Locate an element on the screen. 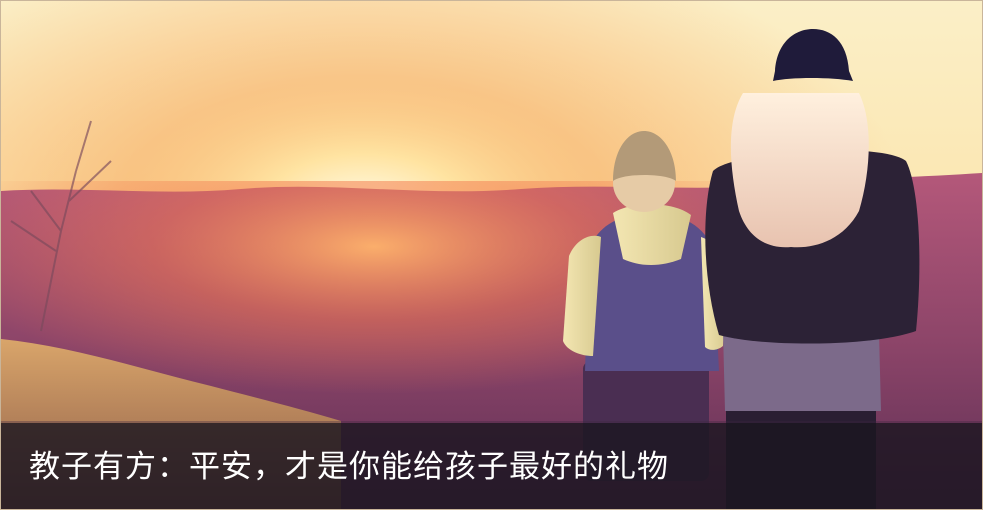  tree-silhouette is located at coordinates (61, 226).